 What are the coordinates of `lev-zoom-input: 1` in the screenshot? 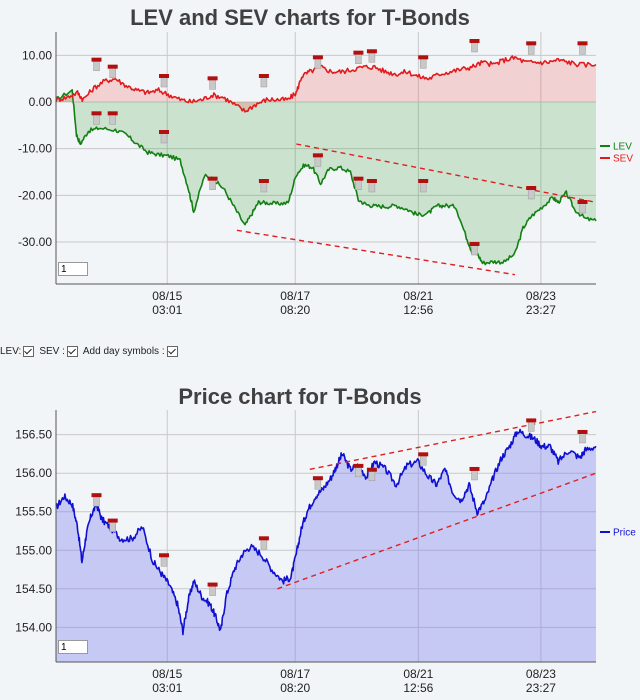 It's located at (73, 269).